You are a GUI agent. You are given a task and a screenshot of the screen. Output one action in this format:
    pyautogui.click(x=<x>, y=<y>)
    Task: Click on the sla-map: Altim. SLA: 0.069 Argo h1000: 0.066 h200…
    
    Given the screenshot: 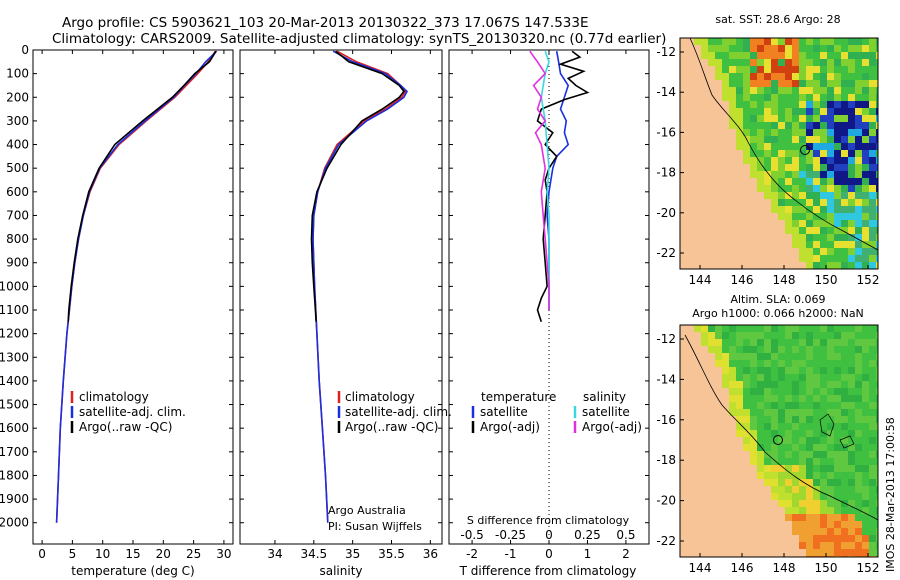 What is the action you would take?
    pyautogui.click(x=767, y=434)
    